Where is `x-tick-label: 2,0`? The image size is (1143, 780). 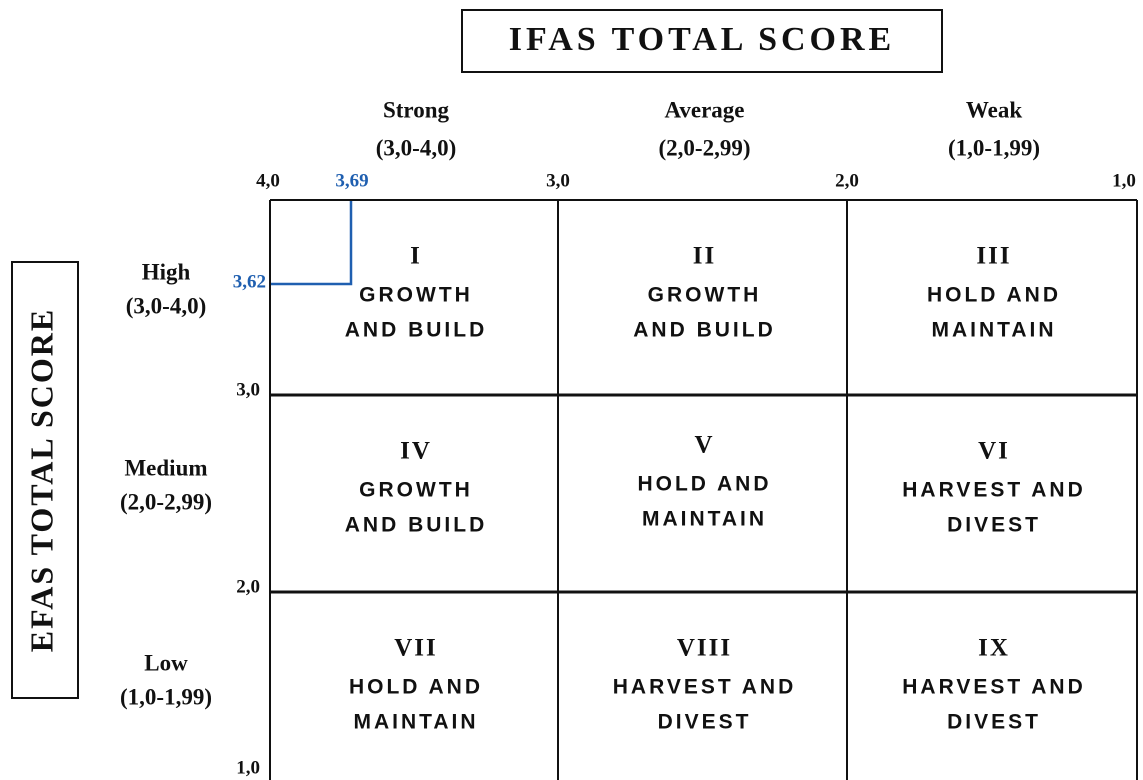
x-tick-label: 2,0 is located at coordinates (847, 180).